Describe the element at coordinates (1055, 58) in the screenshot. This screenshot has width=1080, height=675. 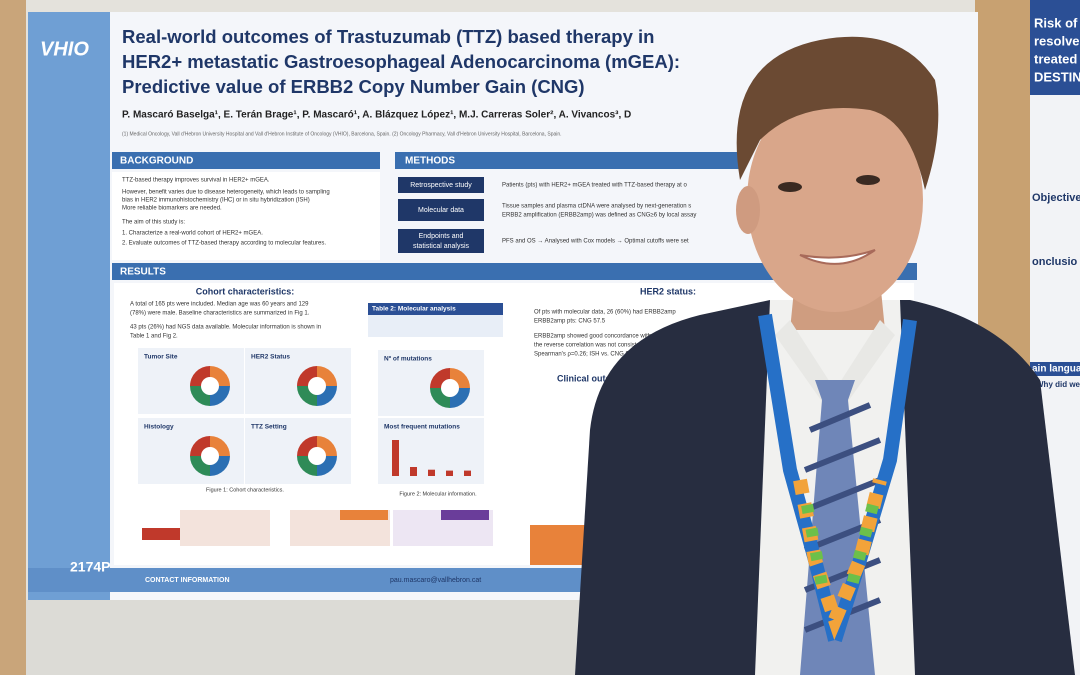
I see `neighbor-title: treated` at that location.